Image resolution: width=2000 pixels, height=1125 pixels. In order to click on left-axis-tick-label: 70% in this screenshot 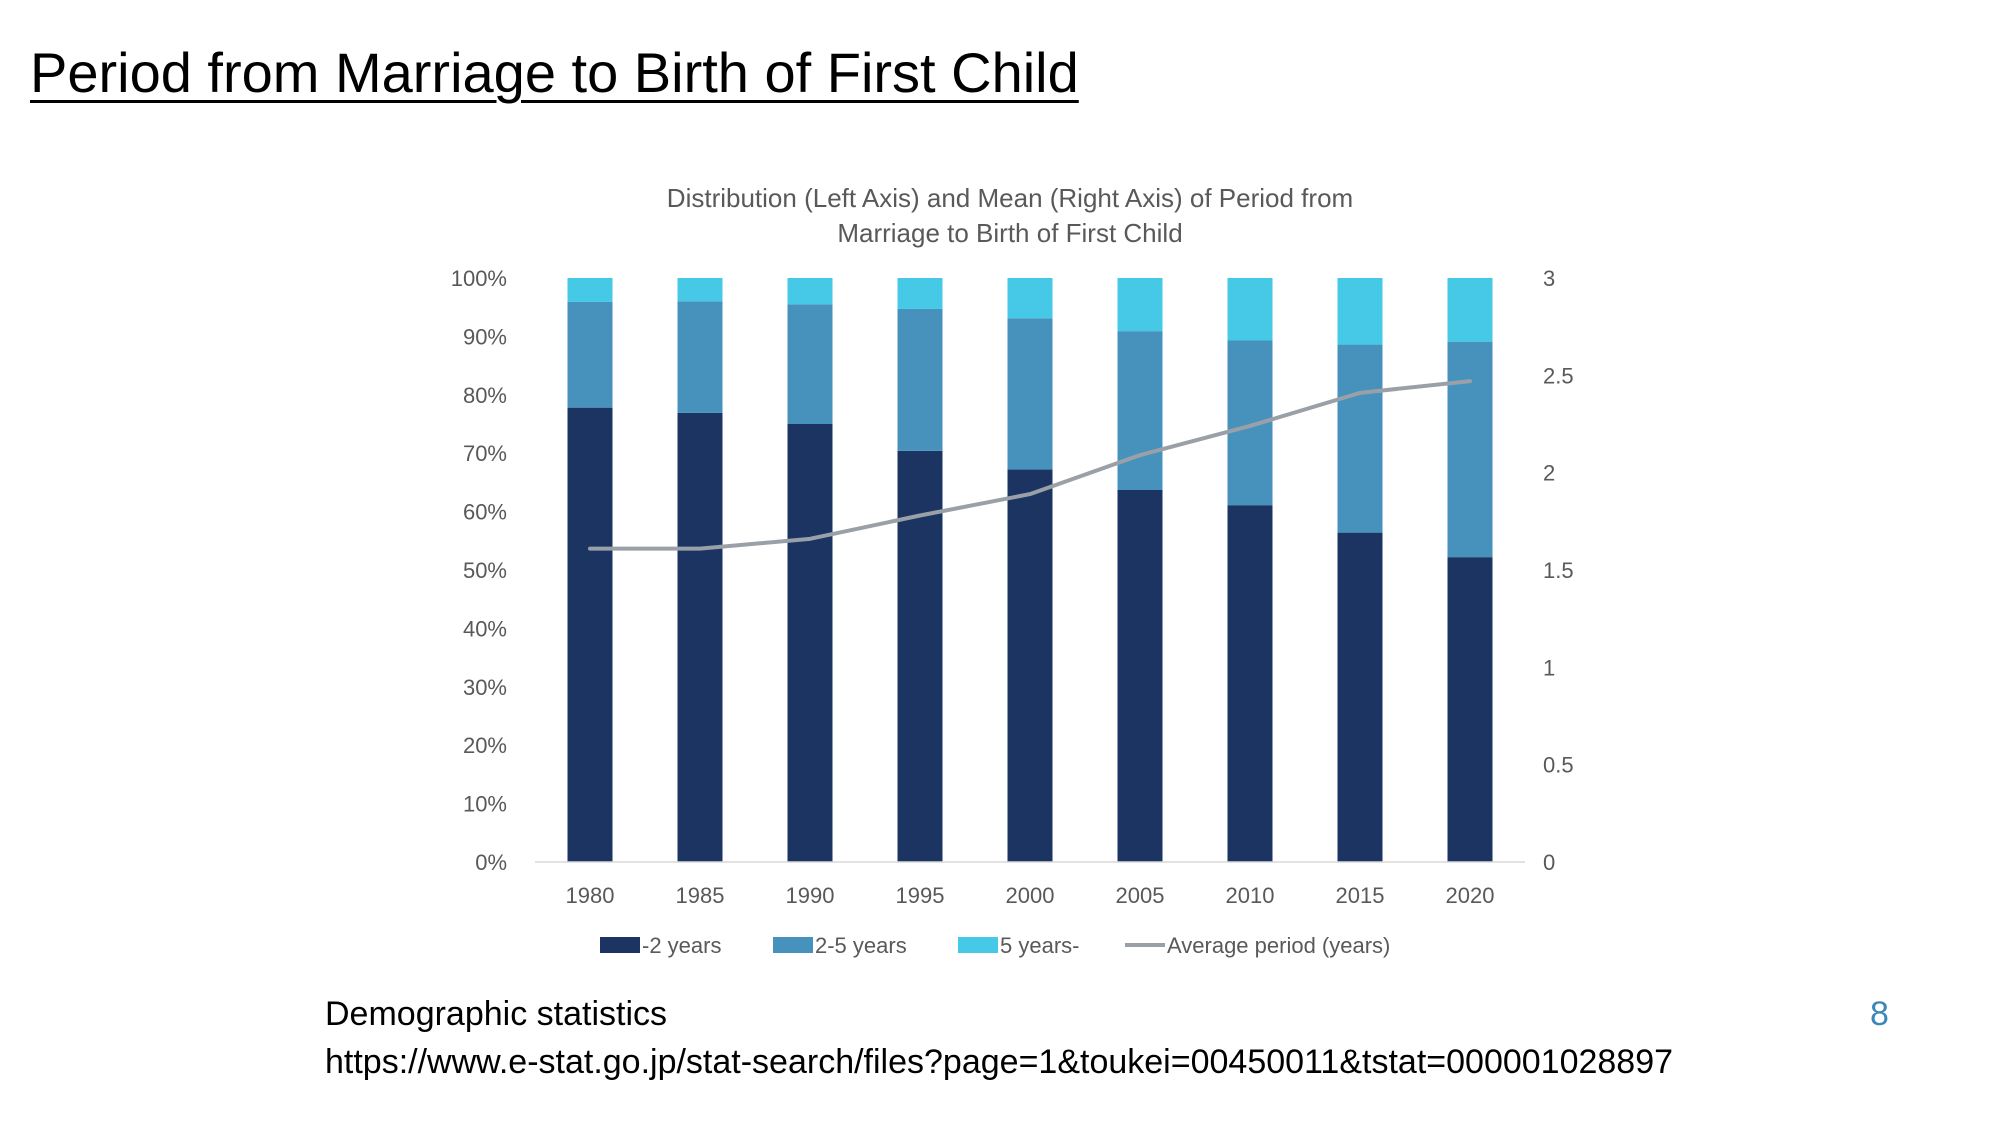, I will do `click(485, 453)`.